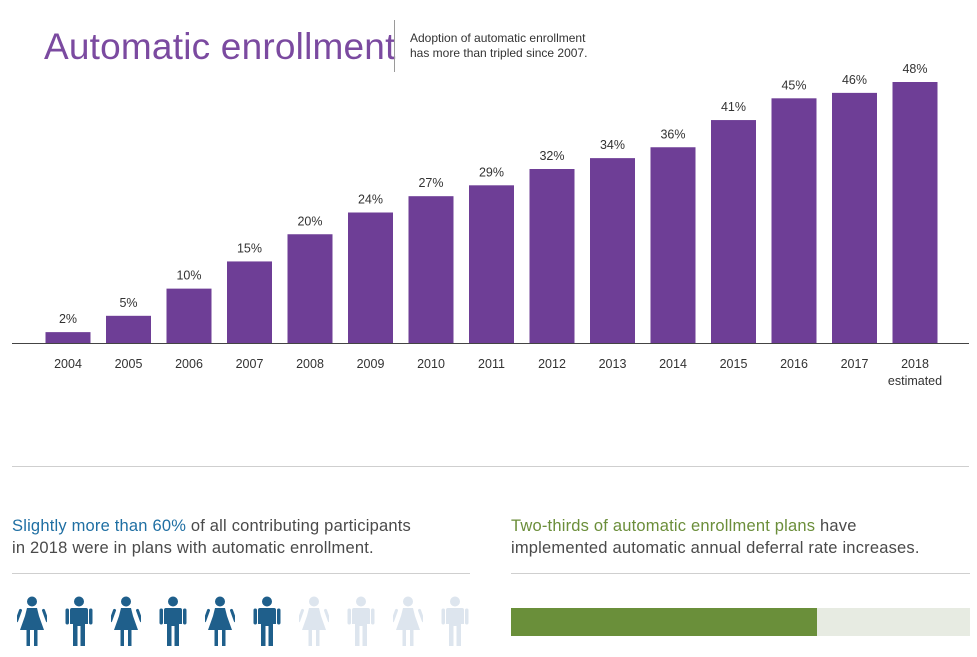 This screenshot has height=657, width=977. Describe the element at coordinates (249, 302) in the screenshot. I see `bar-2007` at that location.